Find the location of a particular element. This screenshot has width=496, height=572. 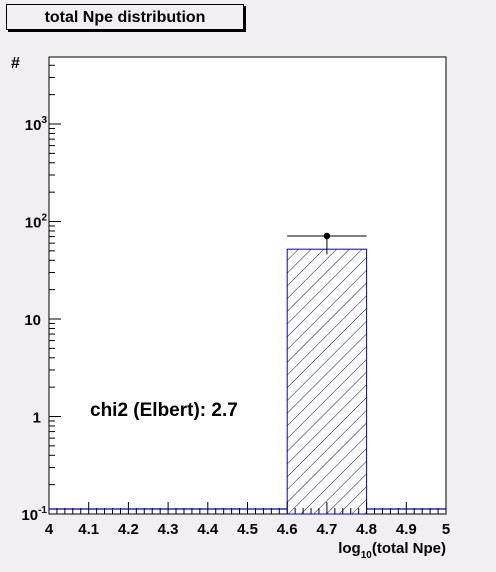

chart-title-box: total Npe distribution is located at coordinates (125, 17).